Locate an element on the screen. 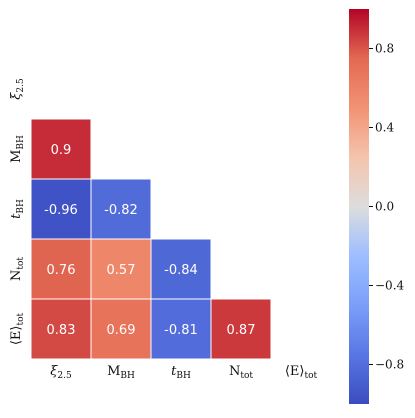 This screenshot has height=418, width=415. cell-value-label: 0.69 is located at coordinates (121, 330).